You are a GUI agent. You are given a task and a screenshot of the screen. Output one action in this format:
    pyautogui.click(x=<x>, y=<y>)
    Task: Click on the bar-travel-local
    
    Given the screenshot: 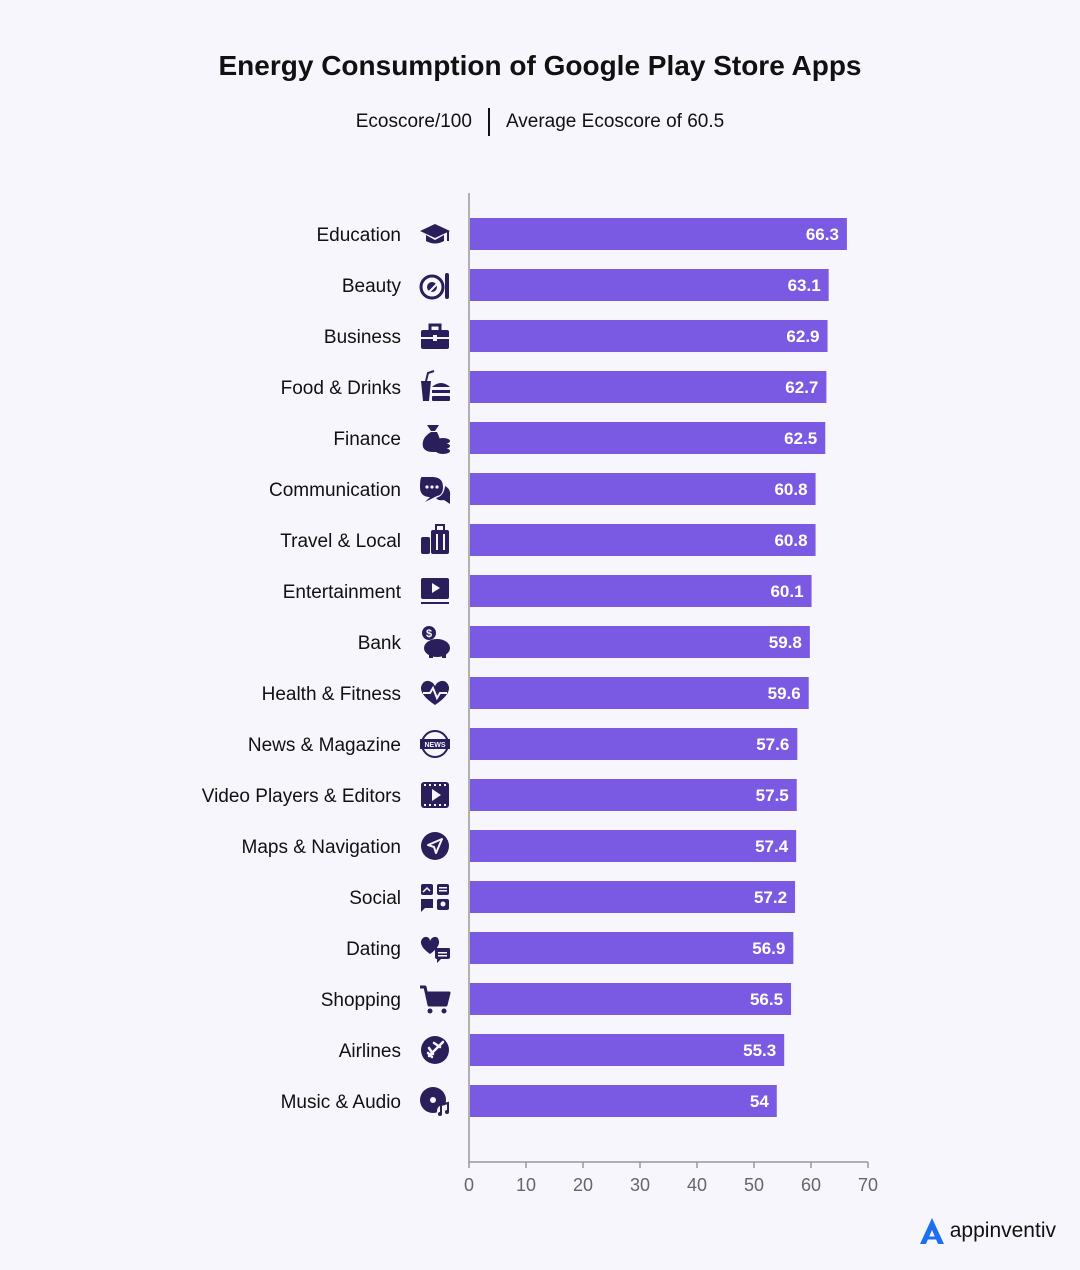 What is the action you would take?
    pyautogui.click(x=643, y=540)
    